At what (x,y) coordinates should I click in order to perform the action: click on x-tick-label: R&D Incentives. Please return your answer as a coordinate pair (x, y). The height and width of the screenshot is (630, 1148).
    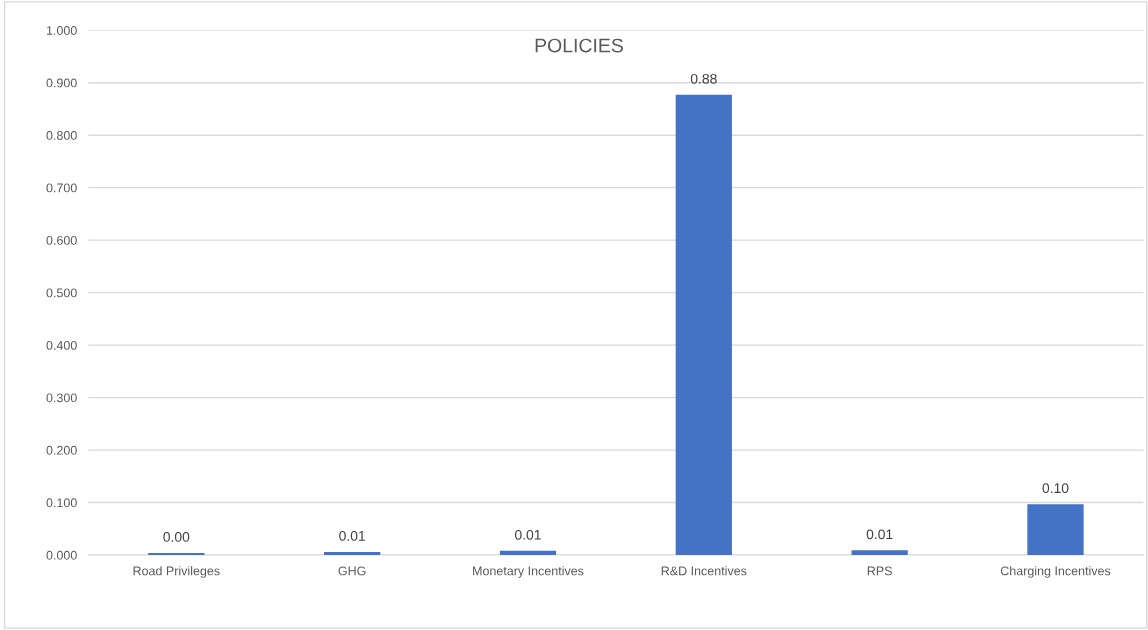
    Looking at the image, I should click on (704, 571).